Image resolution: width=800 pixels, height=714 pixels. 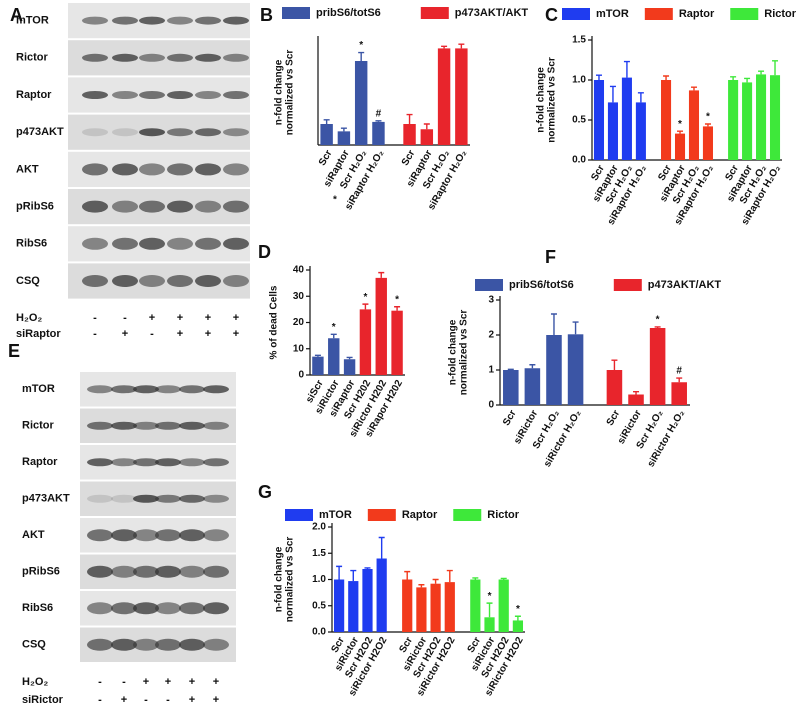 I want to click on panel-letter: F, so click(x=550, y=257).